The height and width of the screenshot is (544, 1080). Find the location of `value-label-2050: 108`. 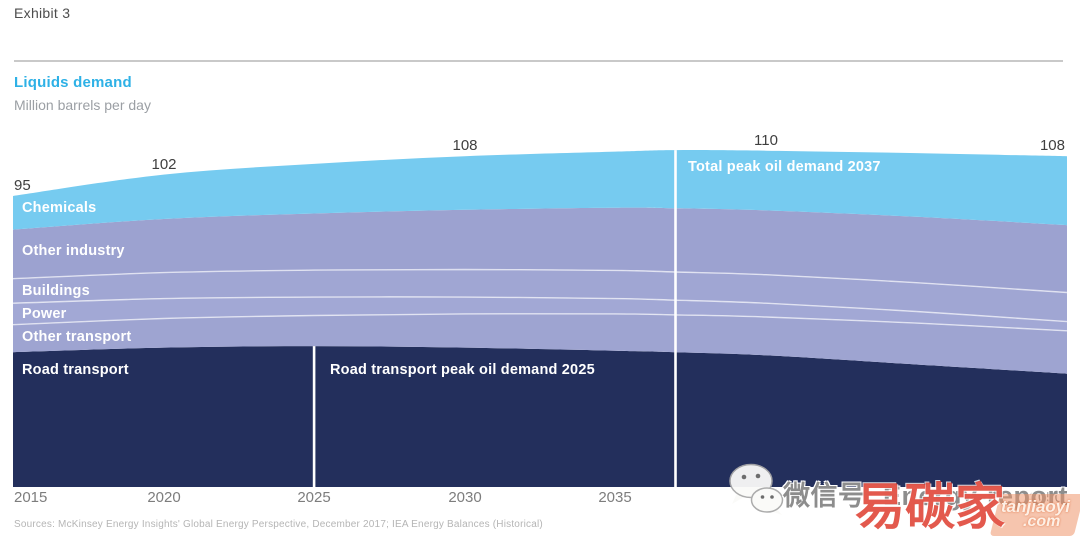

value-label-2050: 108 is located at coordinates (1052, 145).